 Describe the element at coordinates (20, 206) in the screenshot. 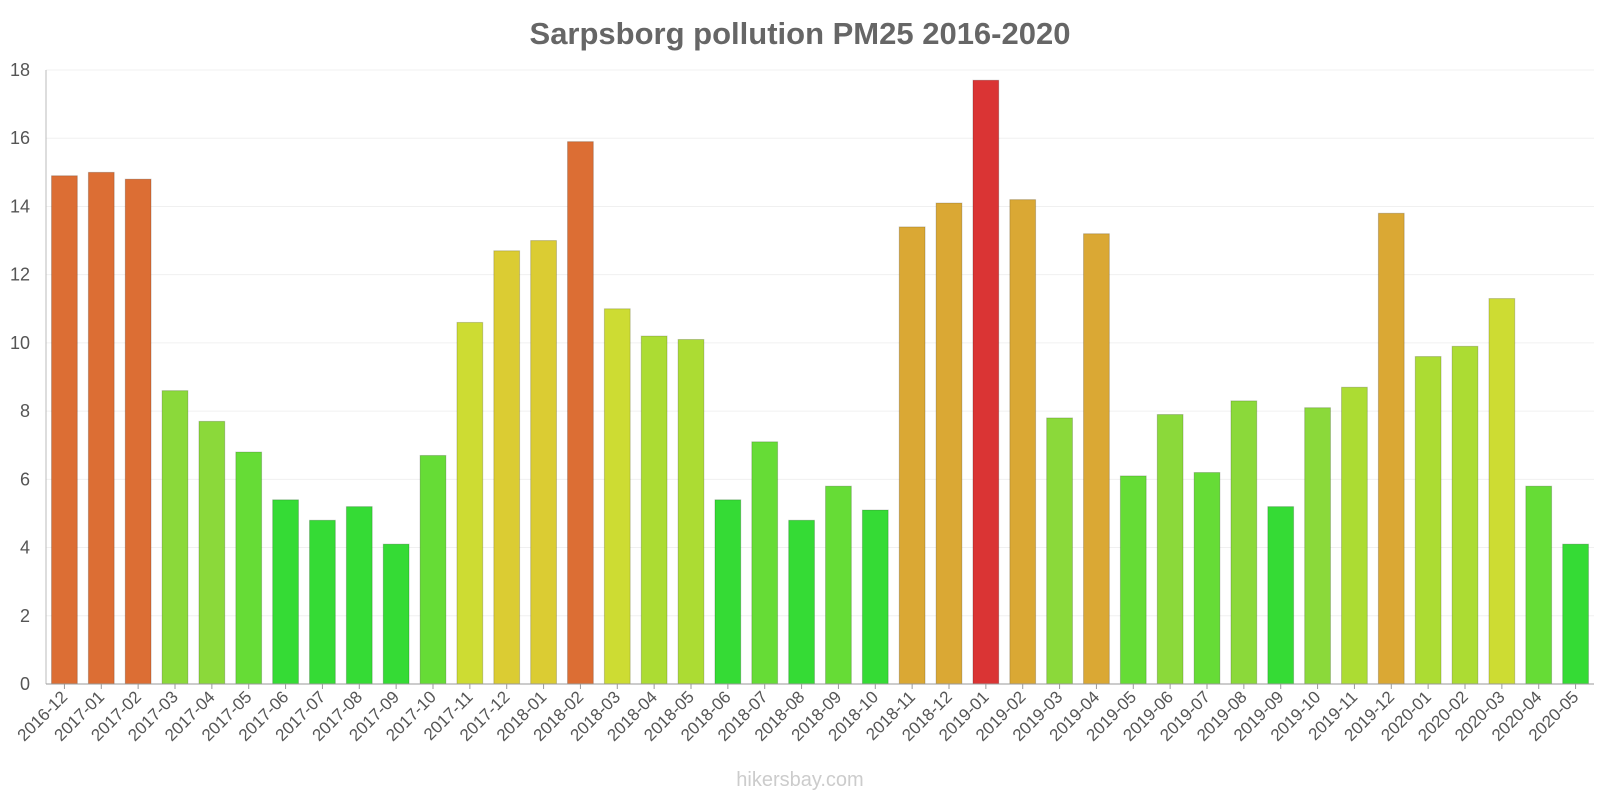

I see `y-tick-label: 14` at that location.